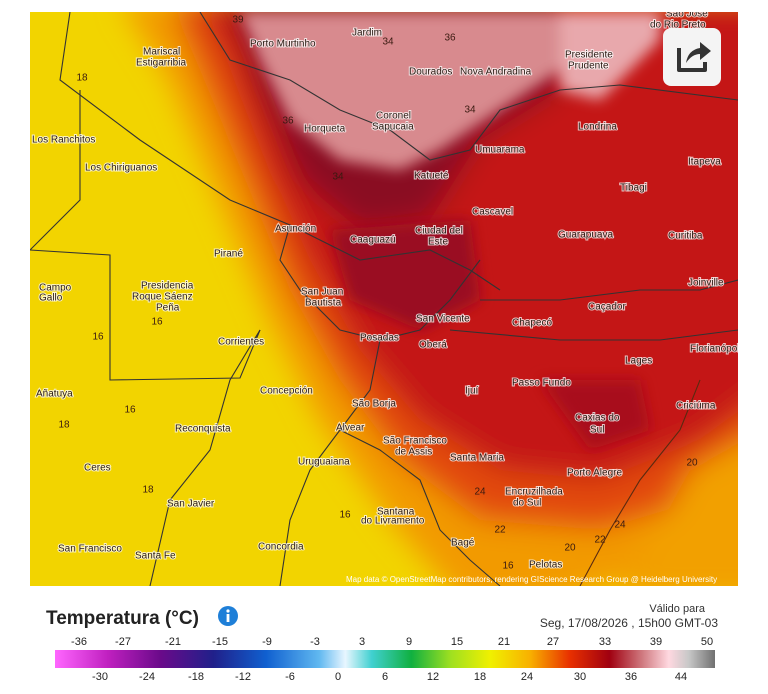 The image size is (768, 694). Describe the element at coordinates (605, 642) in the screenshot. I see `colorbar-tick-top: 33` at that location.